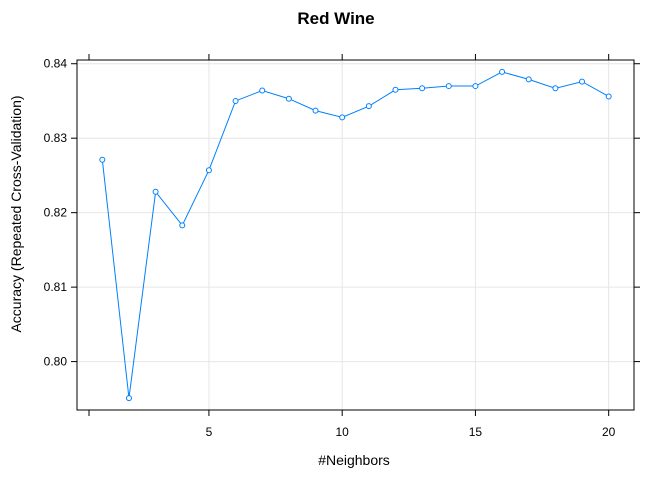 The height and width of the screenshot is (480, 672). I want to click on x-tick-labels: 5 10 15 20, so click(411, 432).